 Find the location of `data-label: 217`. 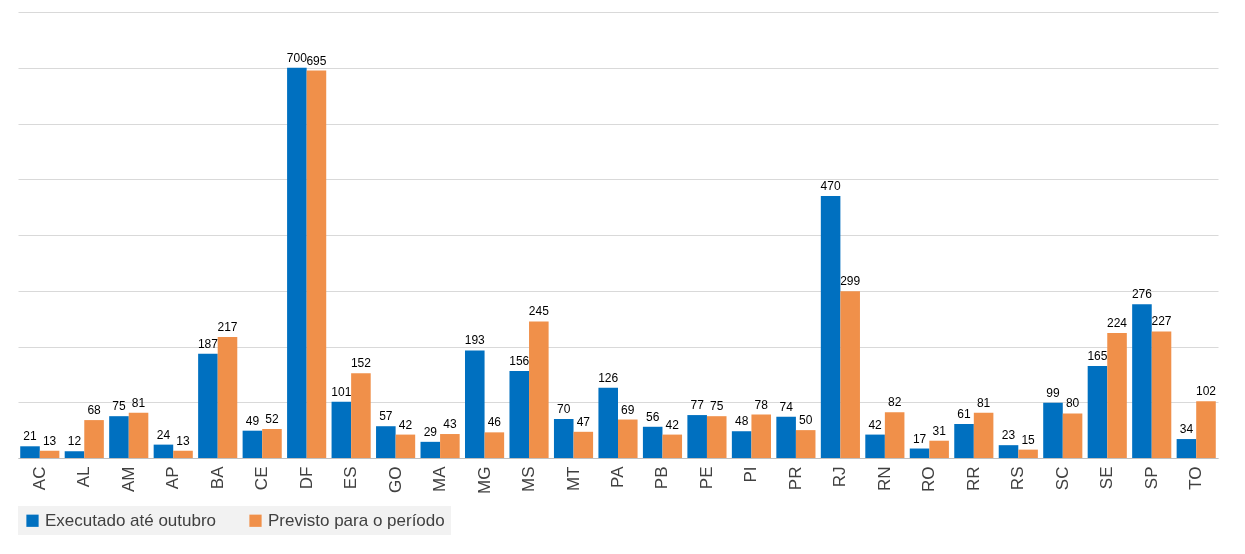

data-label: 217 is located at coordinates (227, 327).